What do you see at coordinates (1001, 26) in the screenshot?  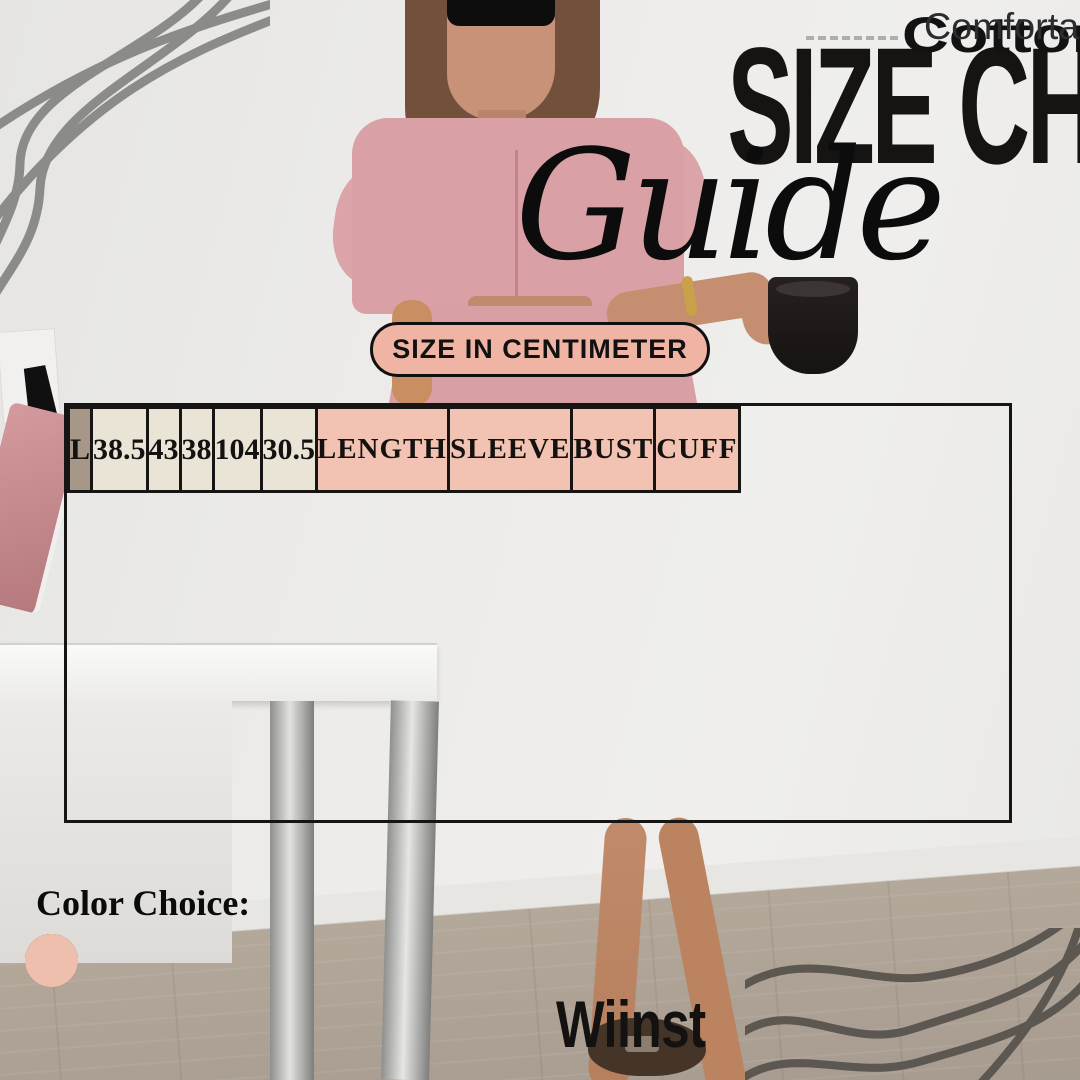 I see `comfort-label: Comfortable` at bounding box center [1001, 26].